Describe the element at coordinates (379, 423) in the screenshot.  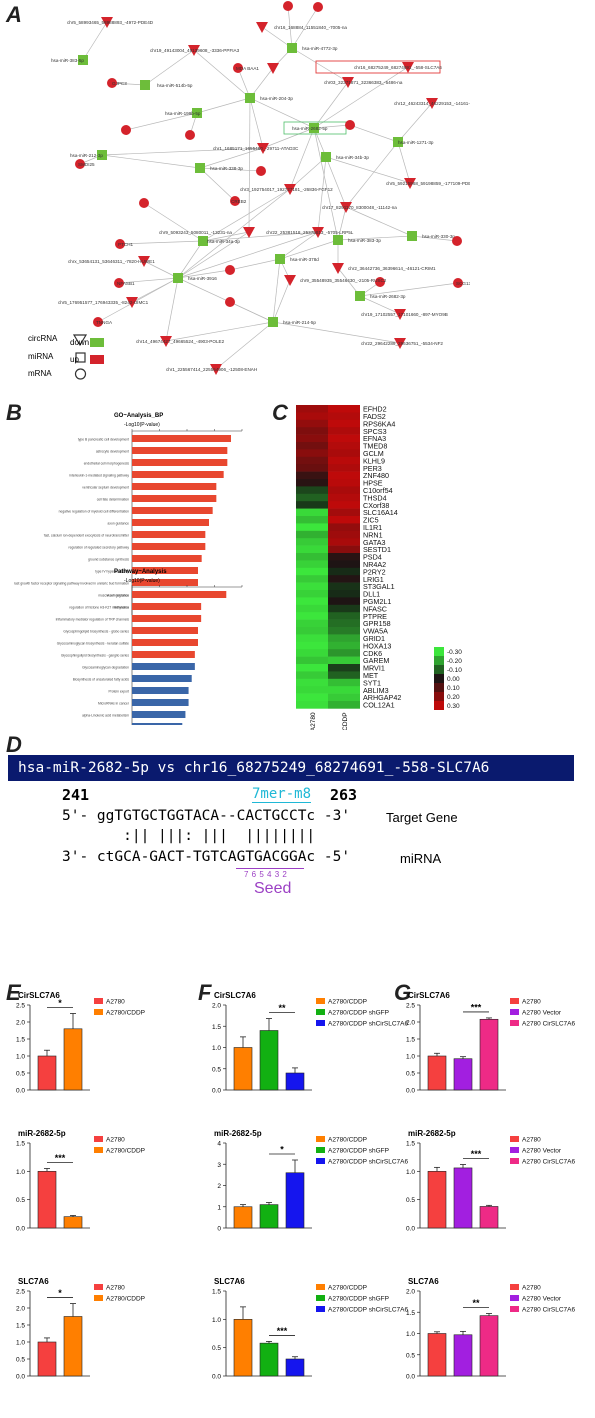
I see `gene-label: RPS6KA4` at that location.